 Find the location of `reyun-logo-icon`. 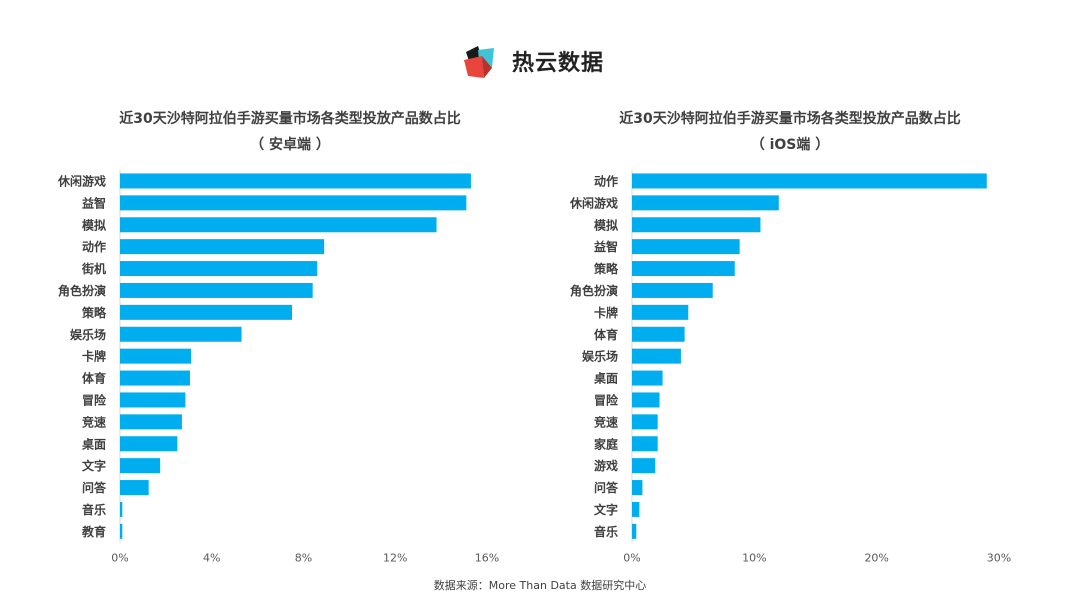

reyun-logo-icon is located at coordinates (479, 62).